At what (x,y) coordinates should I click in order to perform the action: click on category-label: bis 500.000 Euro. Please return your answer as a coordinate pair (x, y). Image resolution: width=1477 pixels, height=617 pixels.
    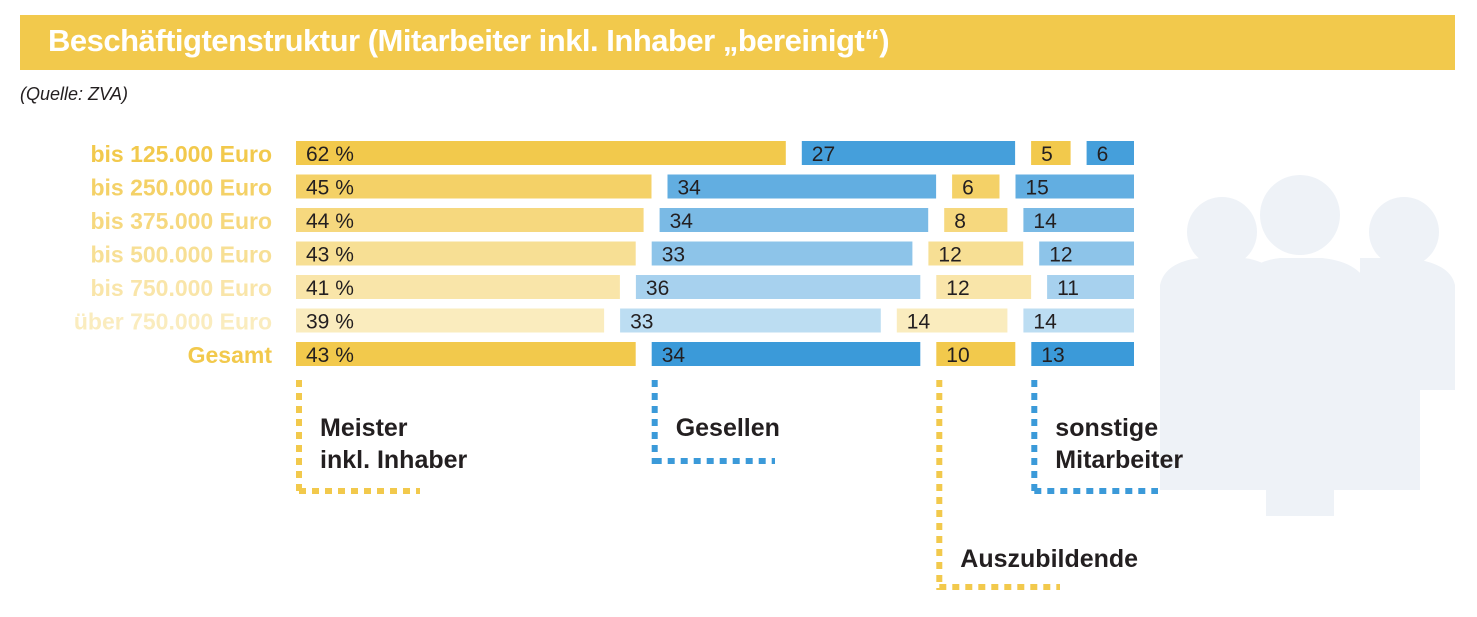
    Looking at the image, I should click on (181, 255).